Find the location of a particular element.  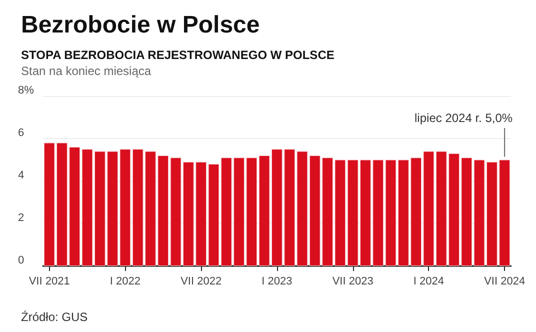

y-tick-label: 2 is located at coordinates (21, 218).